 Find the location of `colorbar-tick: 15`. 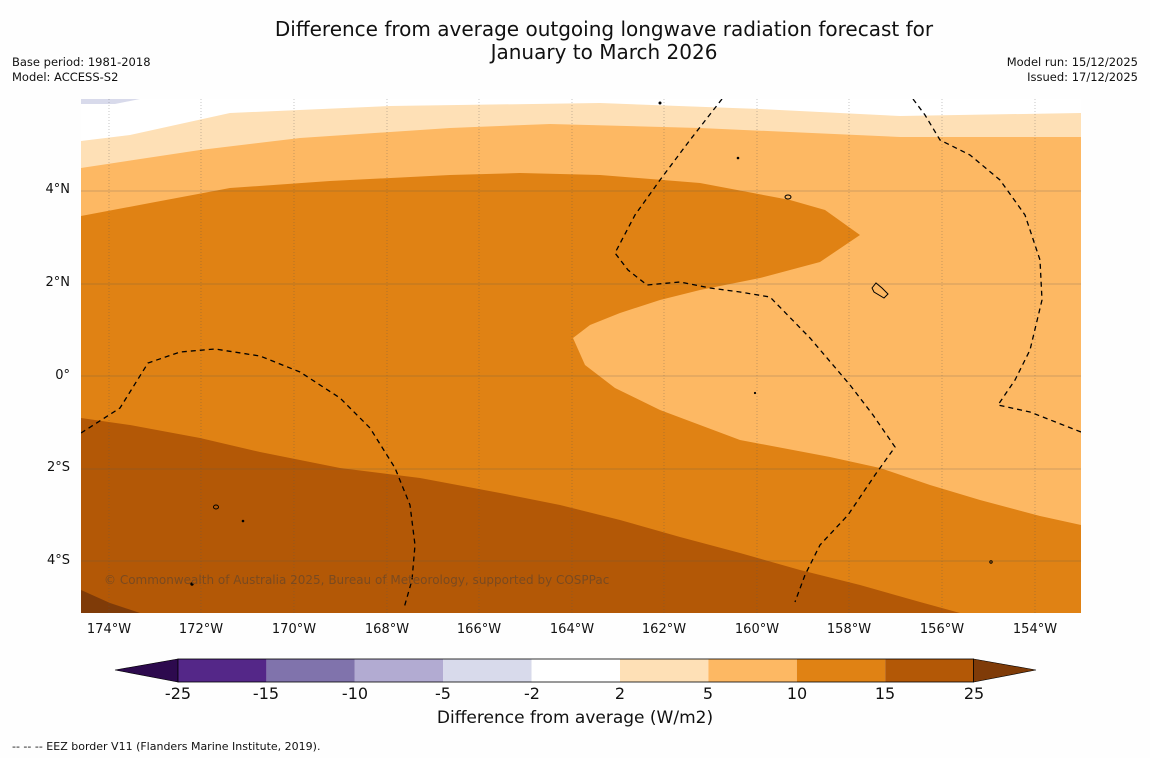

colorbar-tick: 15 is located at coordinates (885, 693).